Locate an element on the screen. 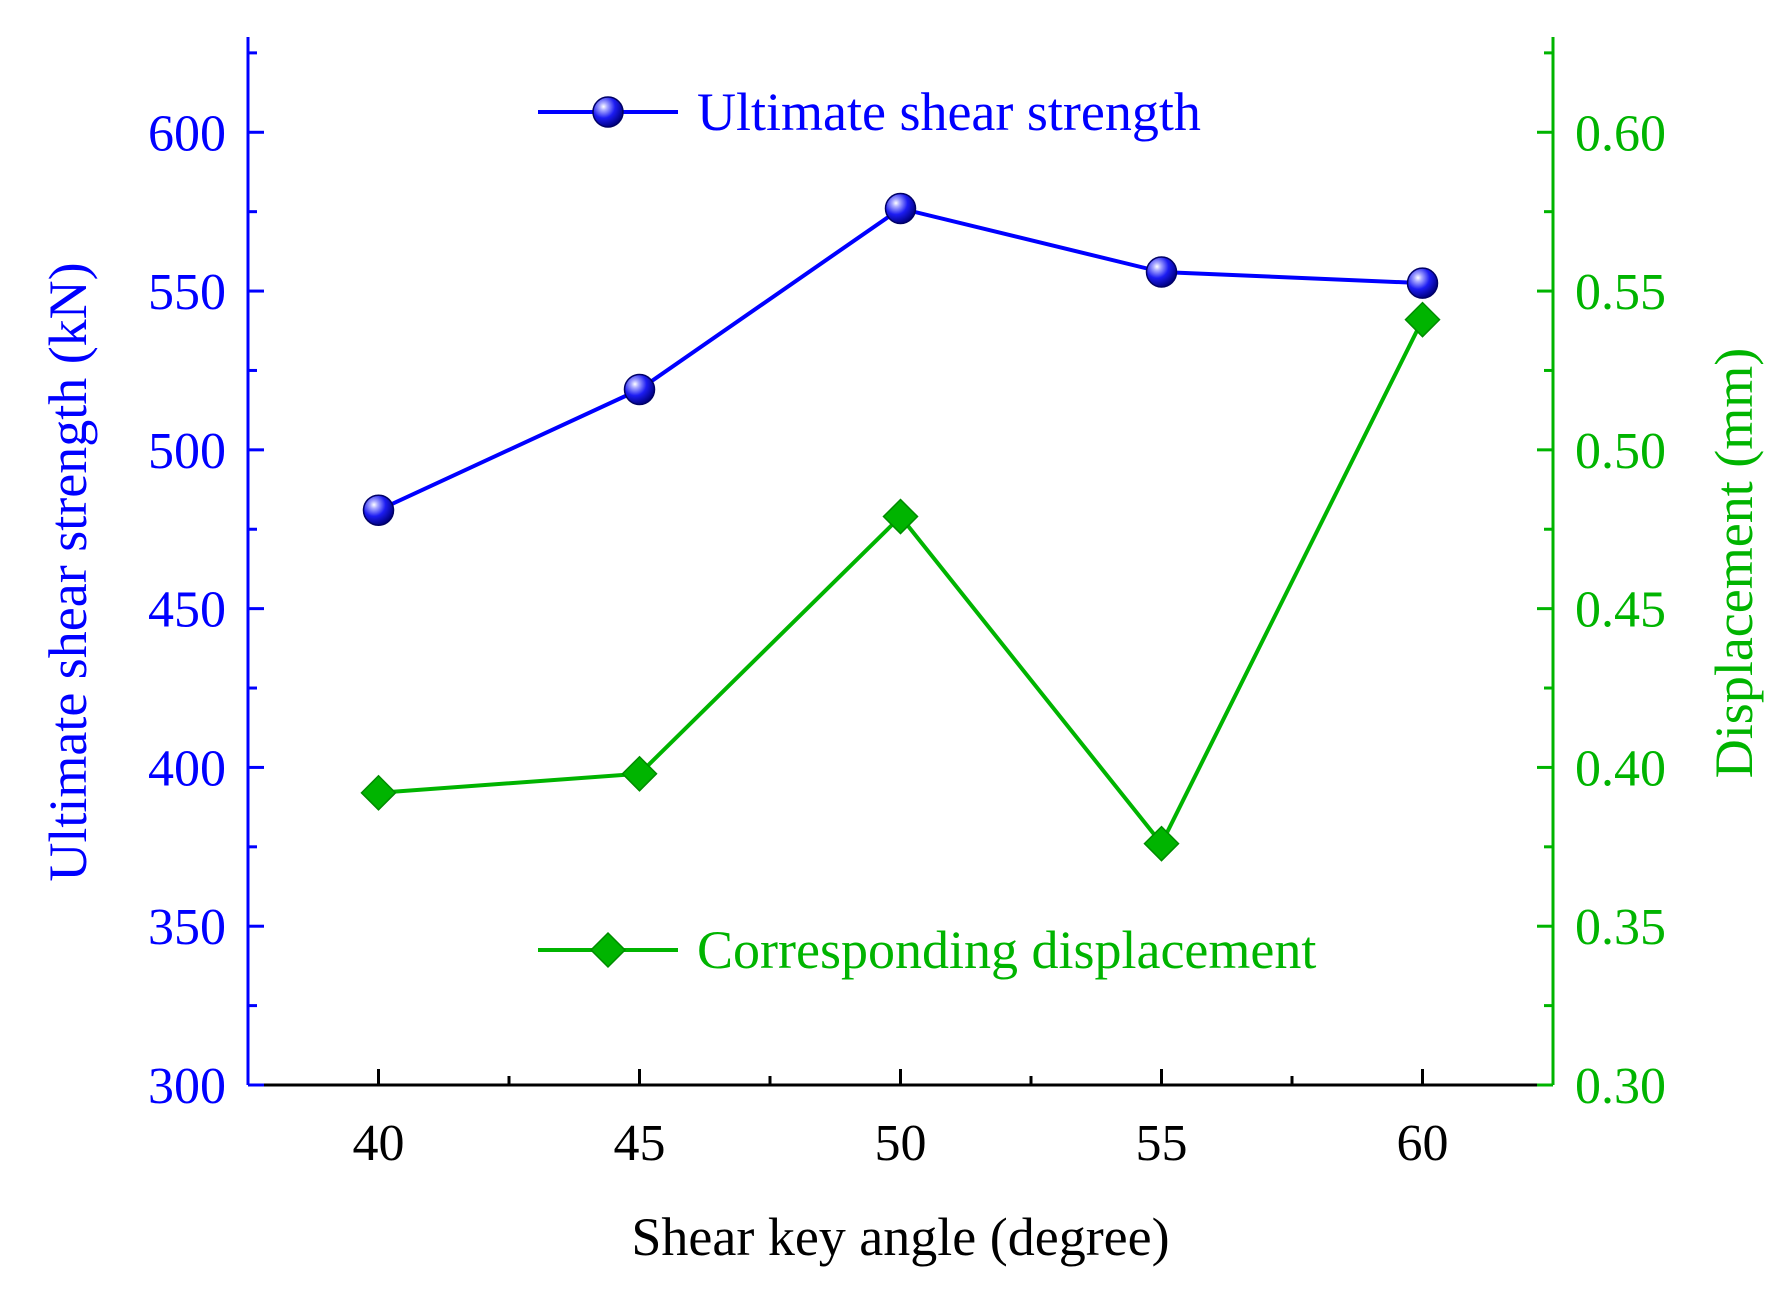  x-tick-label: 60 is located at coordinates (1423, 1143).